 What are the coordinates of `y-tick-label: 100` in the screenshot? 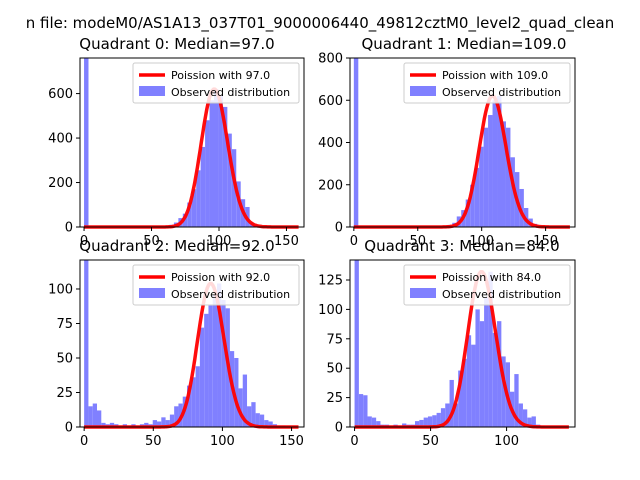 It's located at (330, 310).